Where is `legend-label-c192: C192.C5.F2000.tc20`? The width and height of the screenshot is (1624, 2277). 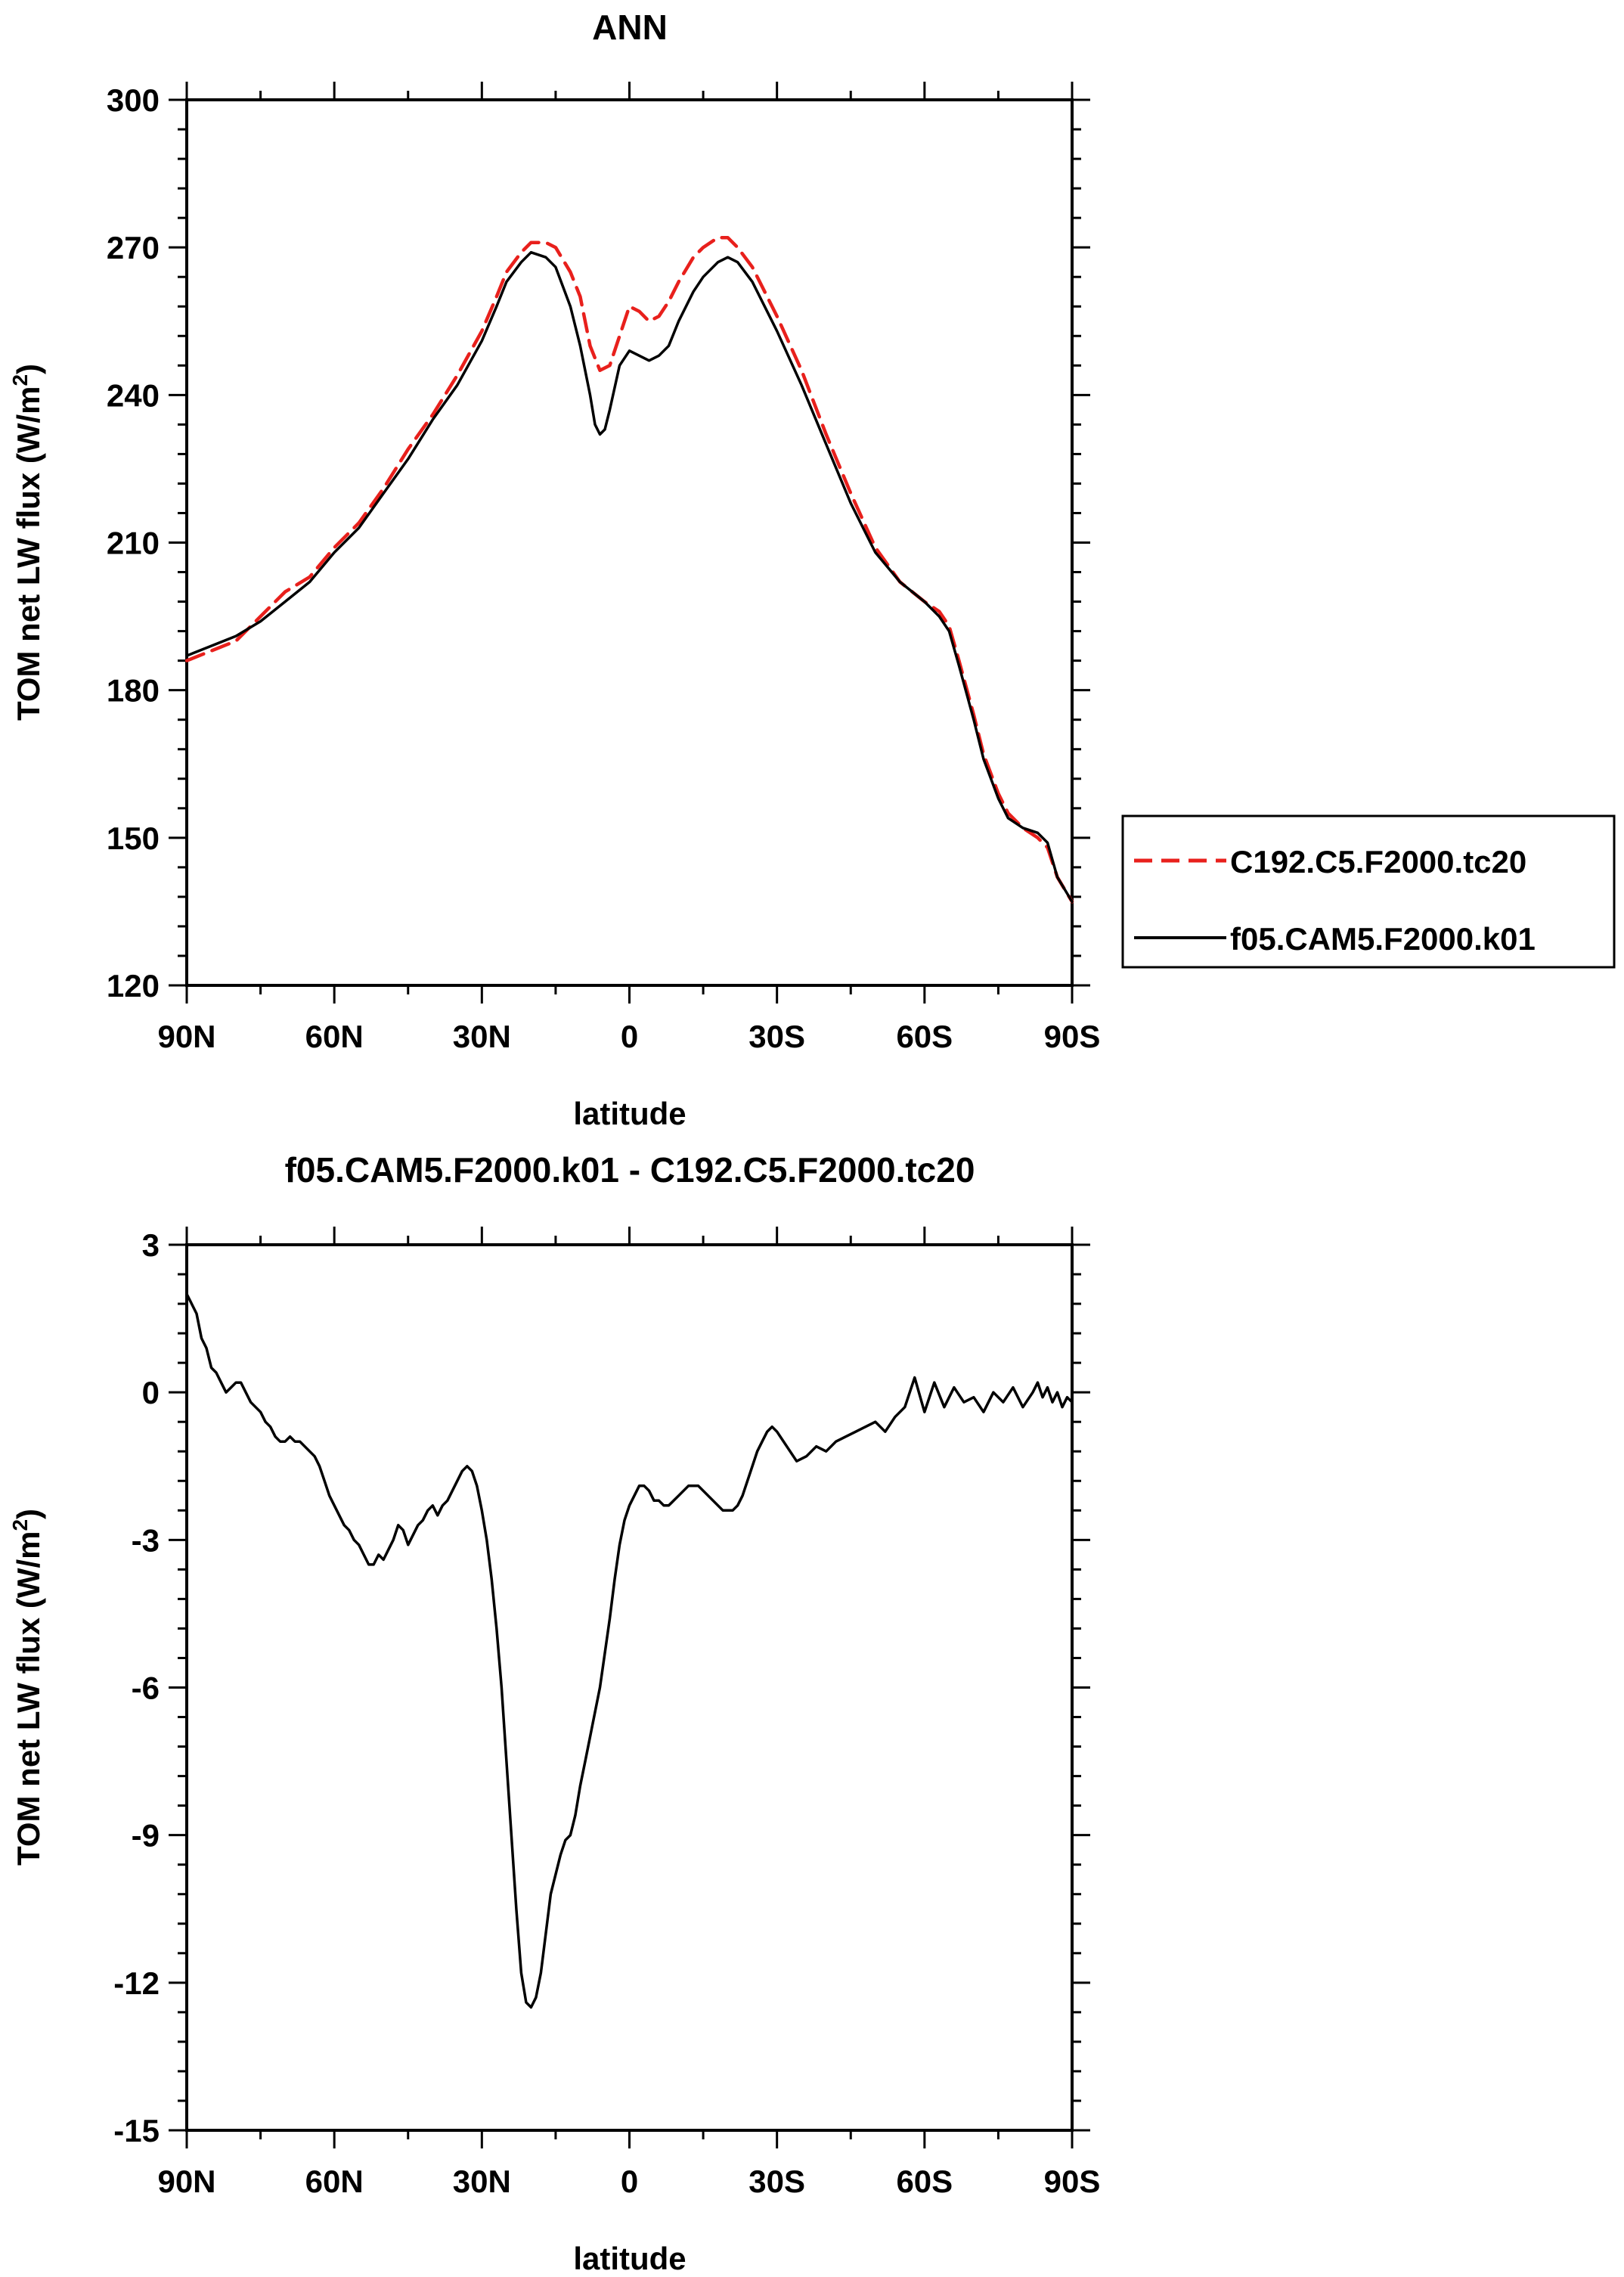 legend-label-c192: C192.C5.F2000.tc20 is located at coordinates (1378, 861).